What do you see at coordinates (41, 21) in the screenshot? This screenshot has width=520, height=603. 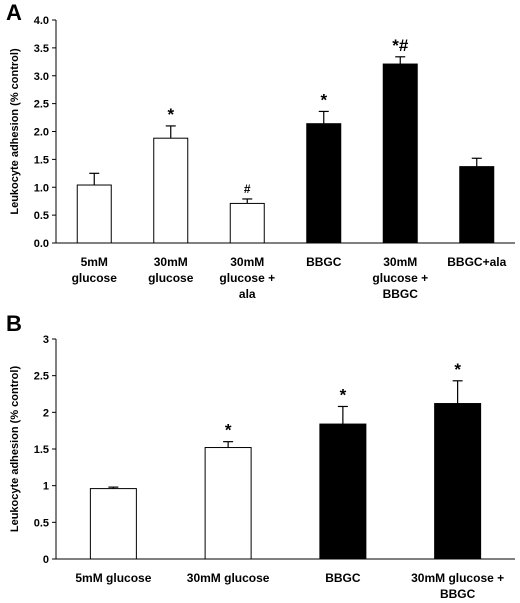 I see `panel-a-y-tick-label: 4.0` at bounding box center [41, 21].